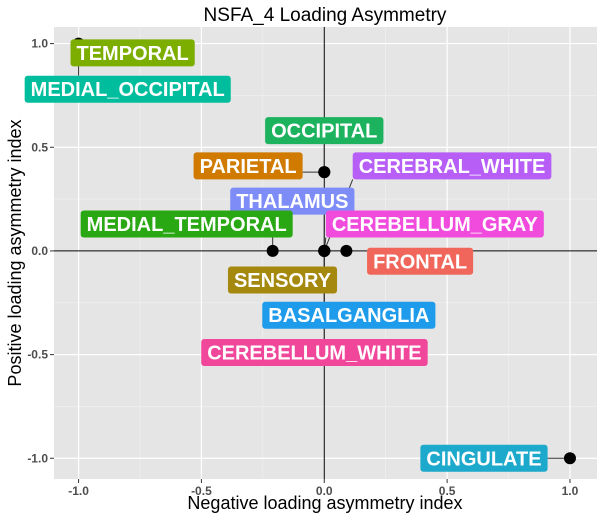 The width and height of the screenshot is (600, 515). I want to click on label-text: CEREBELLUM_GRAY, so click(435, 225).